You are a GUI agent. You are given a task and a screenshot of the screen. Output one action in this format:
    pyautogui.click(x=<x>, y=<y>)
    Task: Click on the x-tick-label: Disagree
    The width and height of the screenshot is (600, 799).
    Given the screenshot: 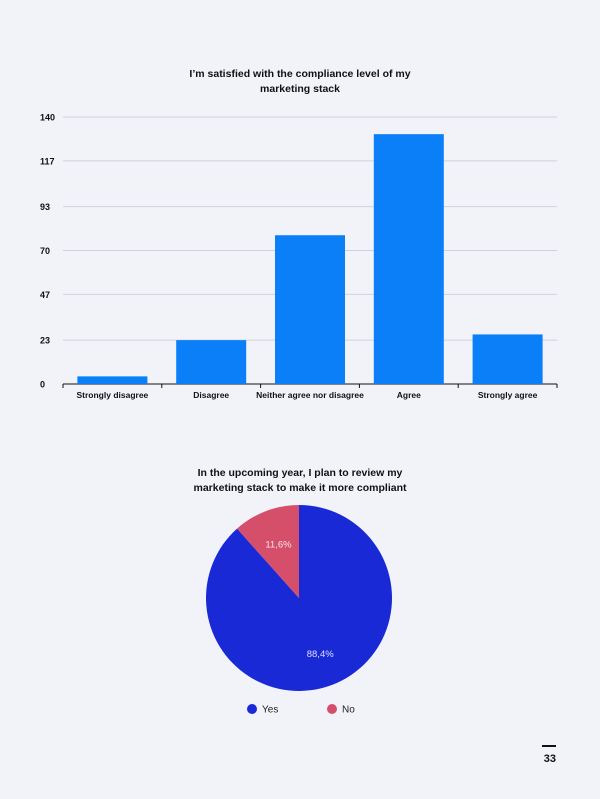 What is the action you would take?
    pyautogui.click(x=211, y=395)
    